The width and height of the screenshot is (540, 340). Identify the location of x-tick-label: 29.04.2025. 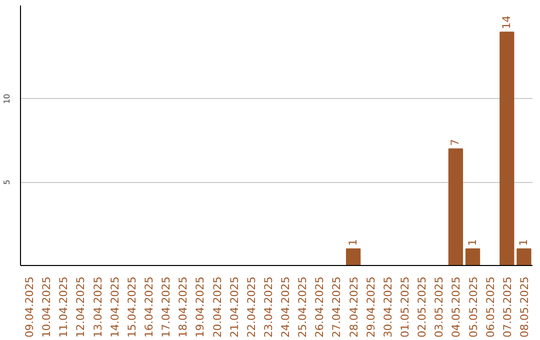
(371, 307).